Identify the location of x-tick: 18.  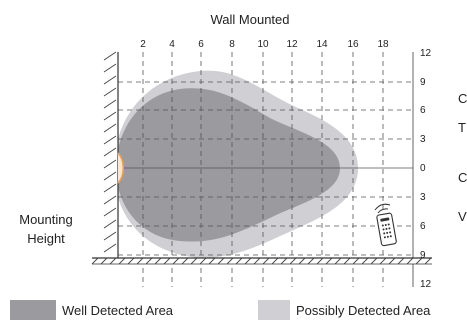
(383, 44).